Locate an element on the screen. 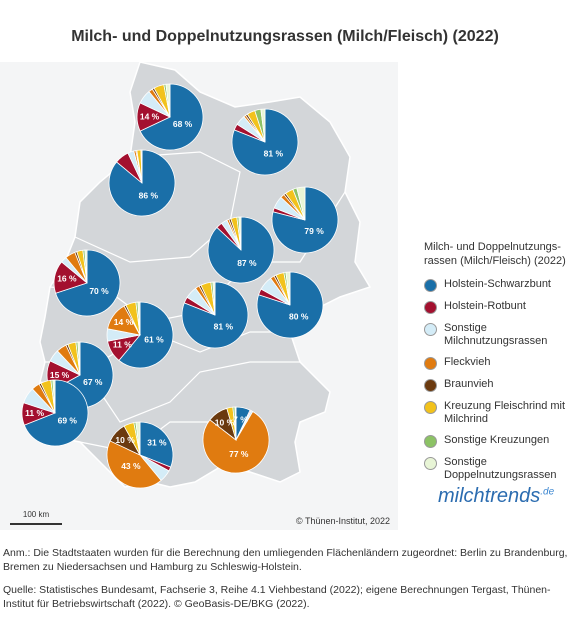  legend-item: Sonstige Milchnutzungsrassen is located at coordinates (497, 335).